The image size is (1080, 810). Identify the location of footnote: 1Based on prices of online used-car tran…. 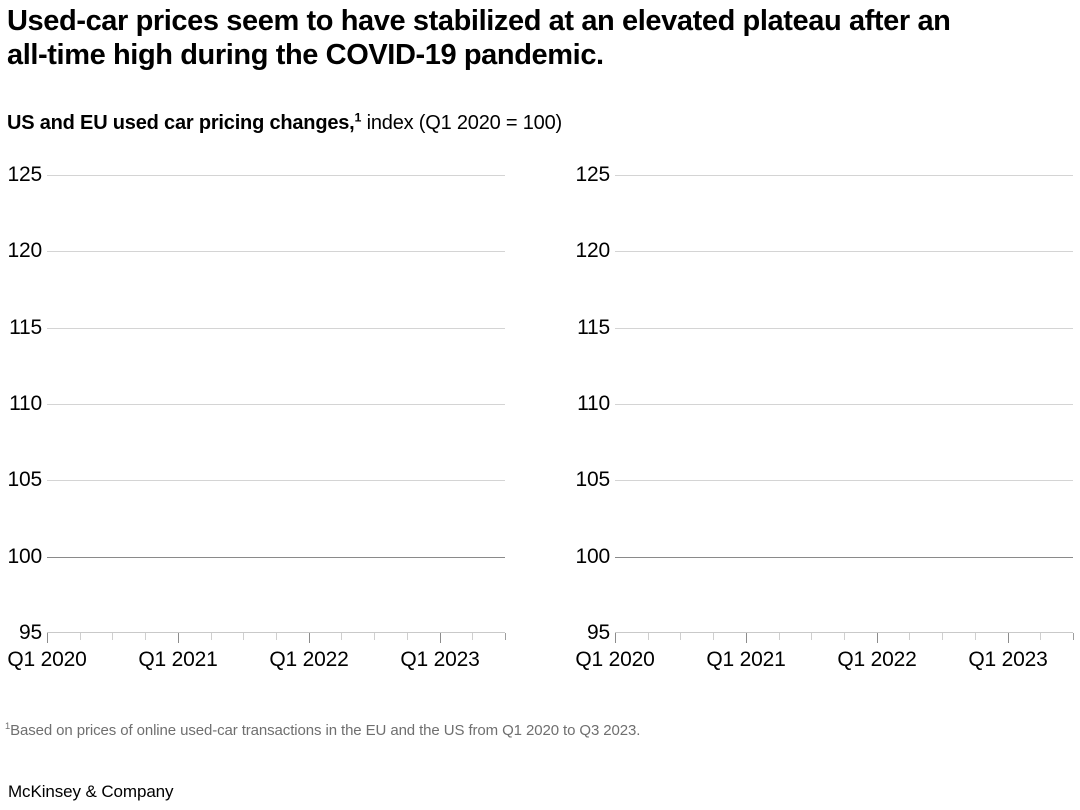
(322, 730).